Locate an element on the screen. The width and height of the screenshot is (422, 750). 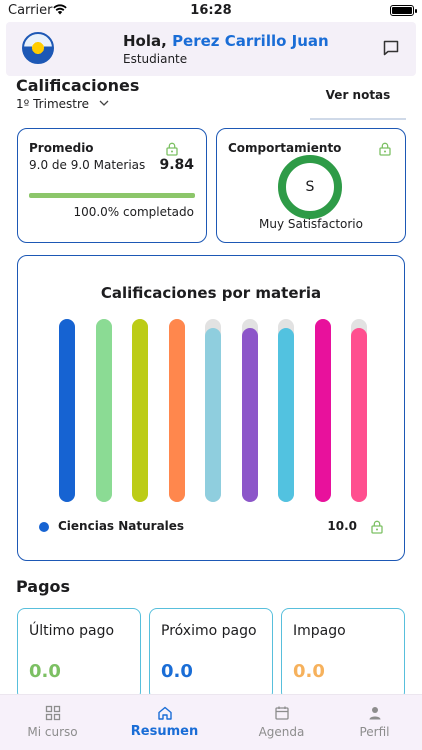
last-payment-card: Último pago 0.0 is located at coordinates (79, 654).